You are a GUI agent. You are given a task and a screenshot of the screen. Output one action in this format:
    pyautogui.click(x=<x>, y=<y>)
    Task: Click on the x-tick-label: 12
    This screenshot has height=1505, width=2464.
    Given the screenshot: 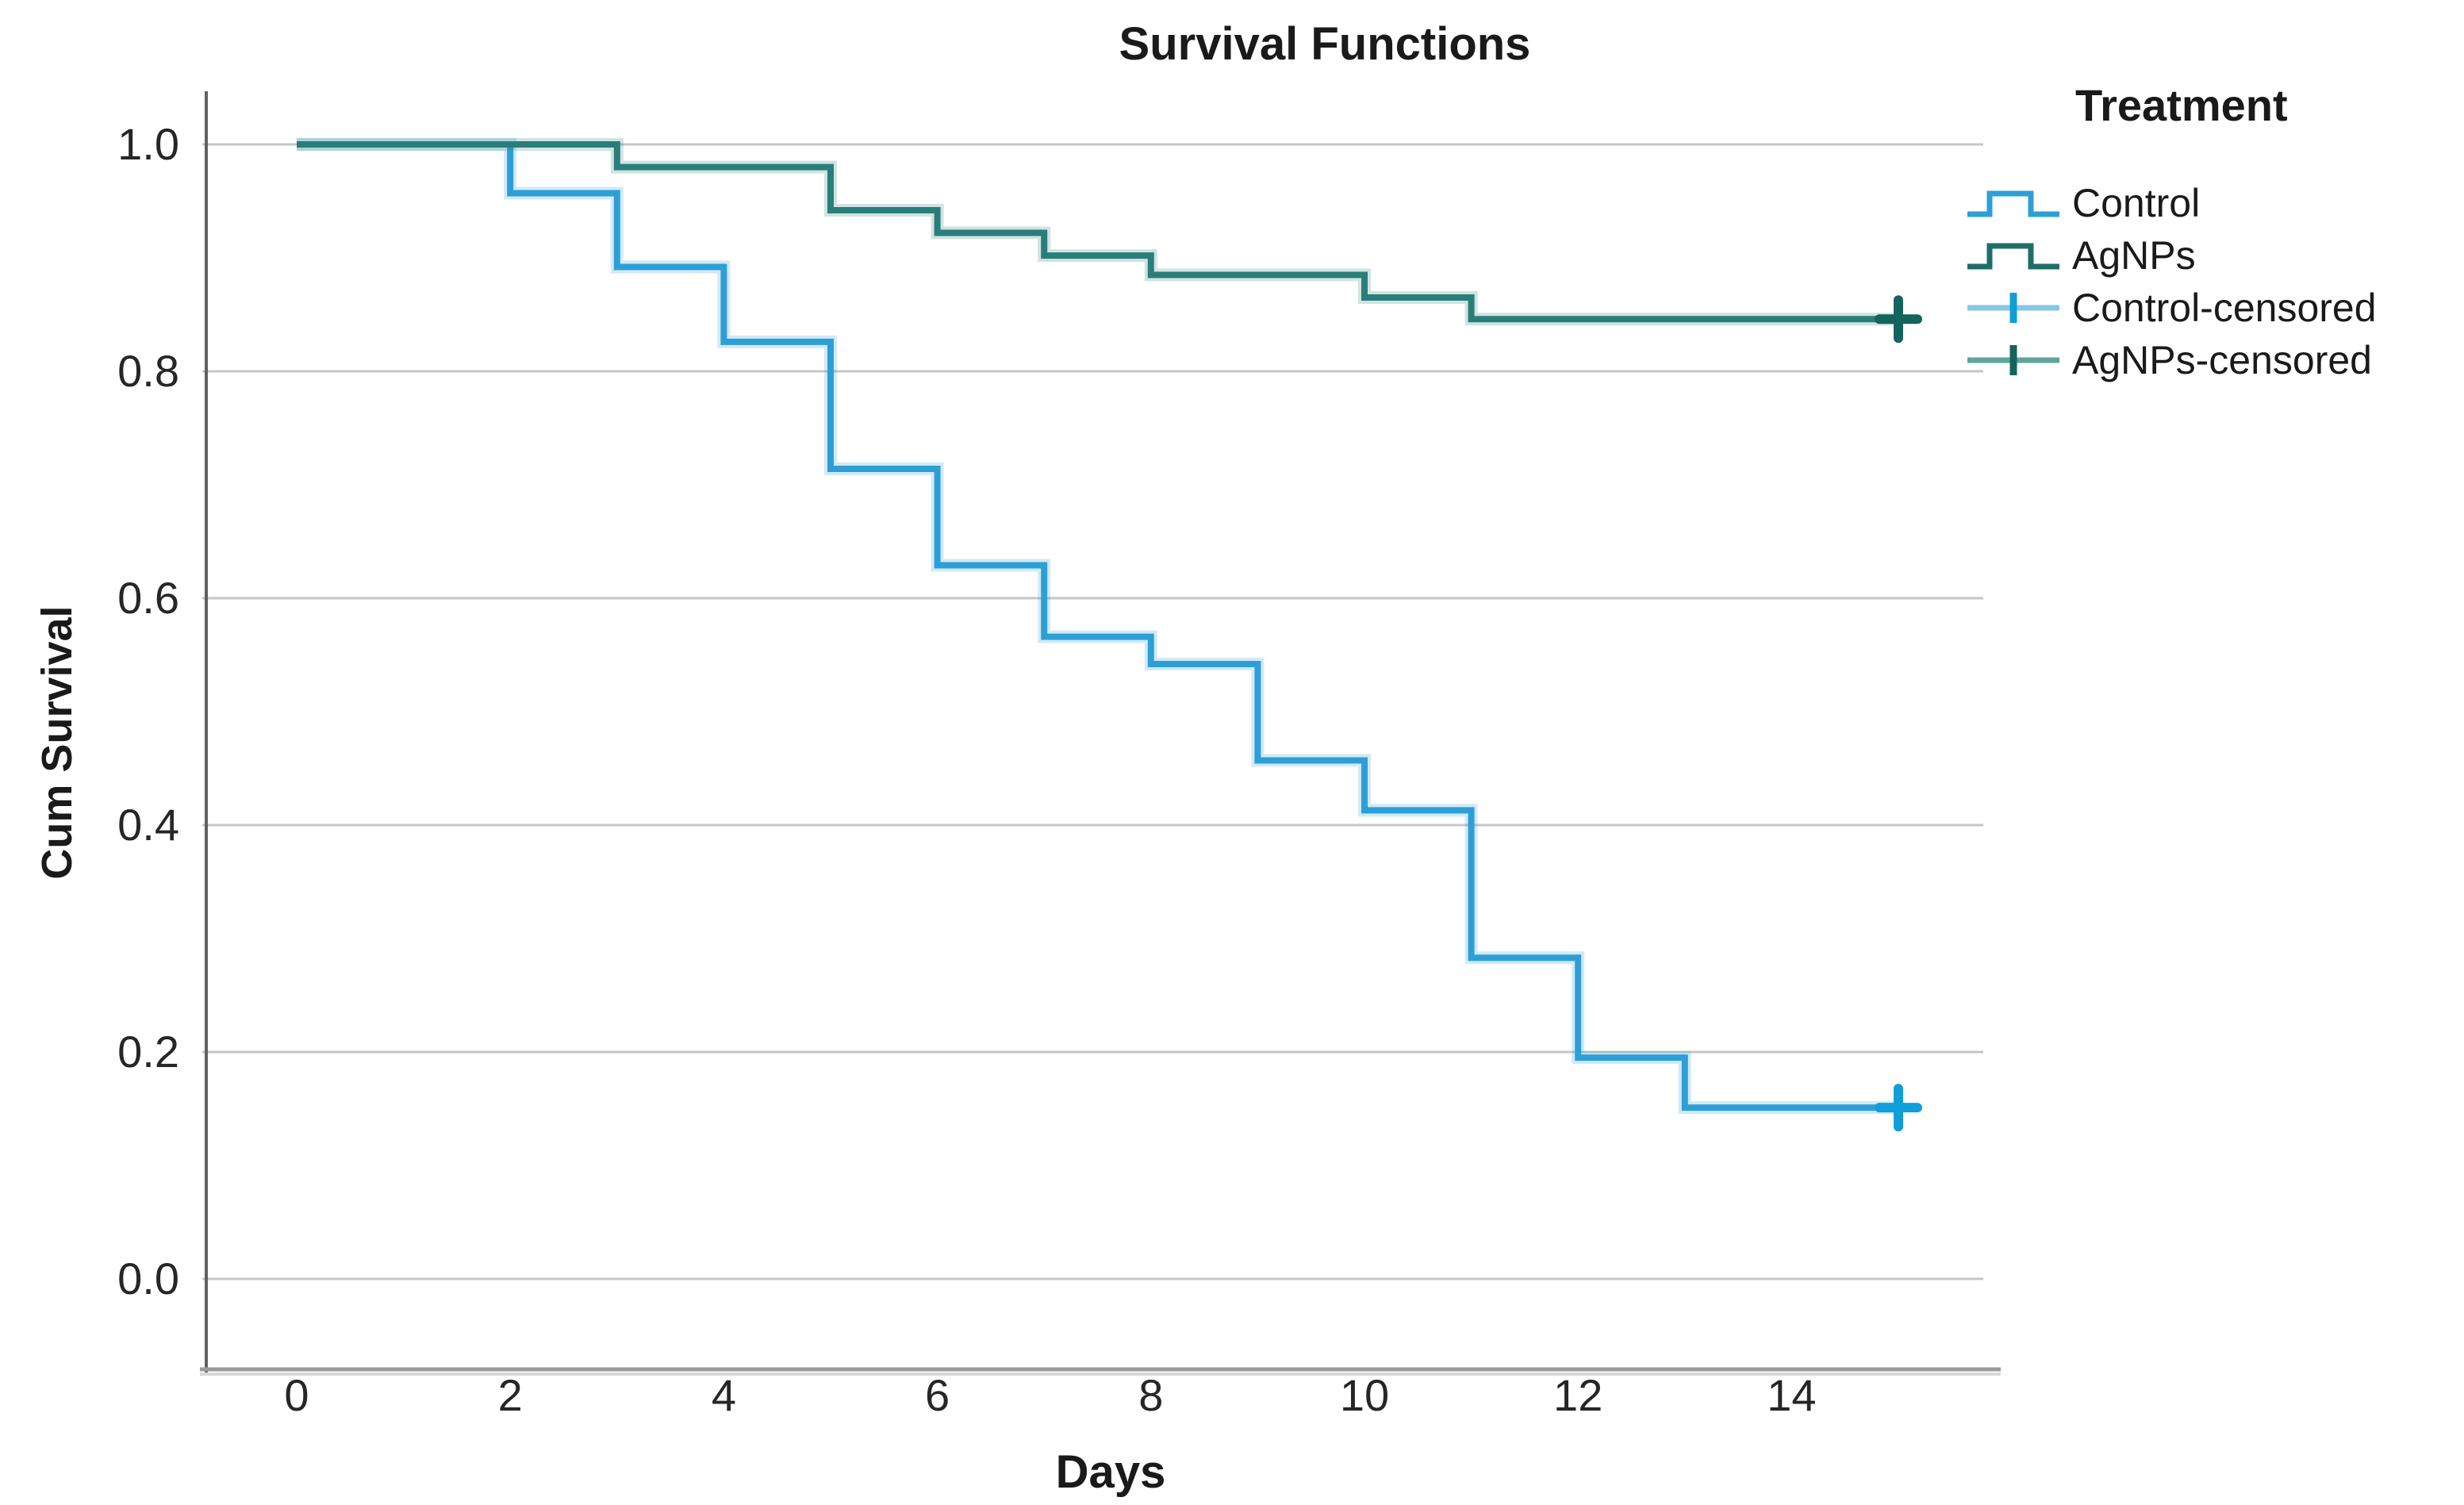 What is the action you would take?
    pyautogui.click(x=1577, y=1395)
    